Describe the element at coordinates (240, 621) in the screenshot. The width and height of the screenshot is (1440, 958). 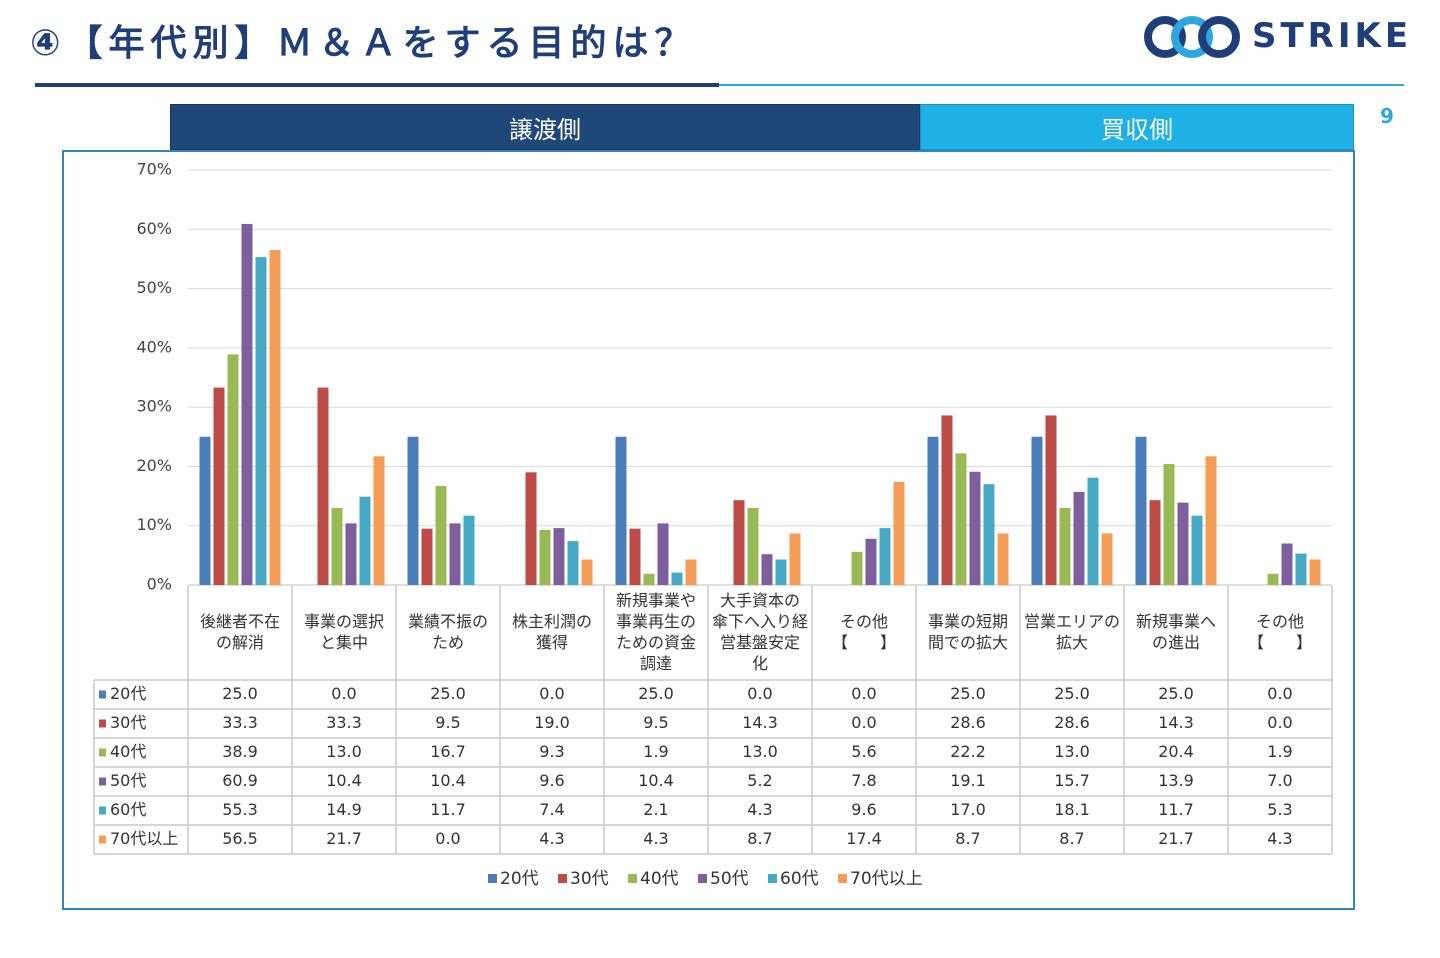
I see `category-label: 後継者不在` at that location.